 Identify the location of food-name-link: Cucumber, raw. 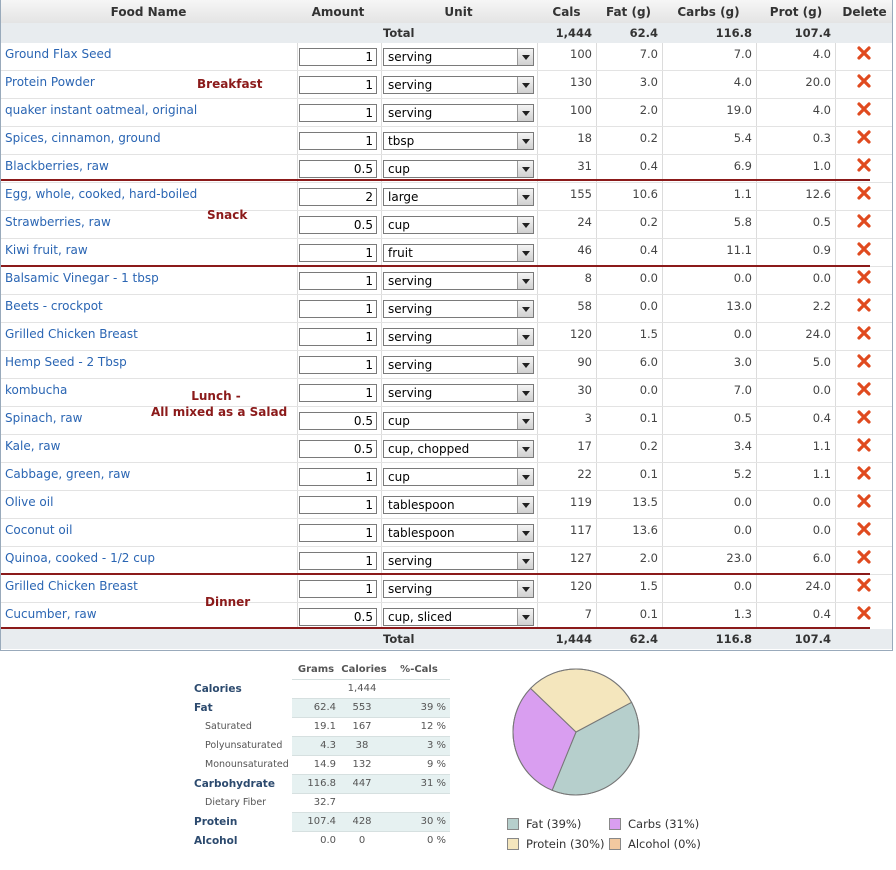
(51, 614).